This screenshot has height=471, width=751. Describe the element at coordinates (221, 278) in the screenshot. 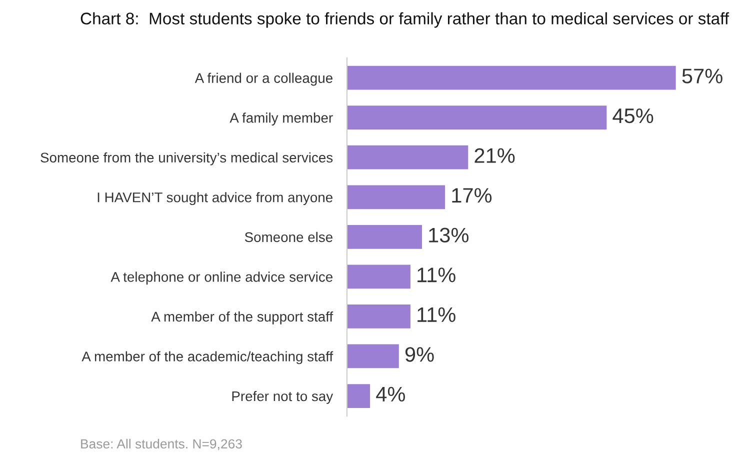

I see `y-tick-label: A telephone or online advice service` at that location.